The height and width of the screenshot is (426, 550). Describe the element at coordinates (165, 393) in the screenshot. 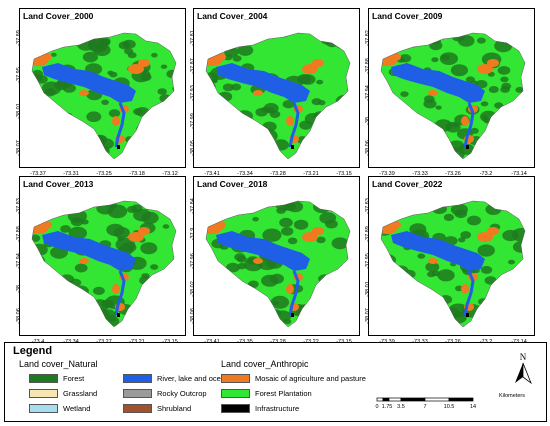

I see `legend-item-rocky-outcrop: Rocky Outcrop` at that location.